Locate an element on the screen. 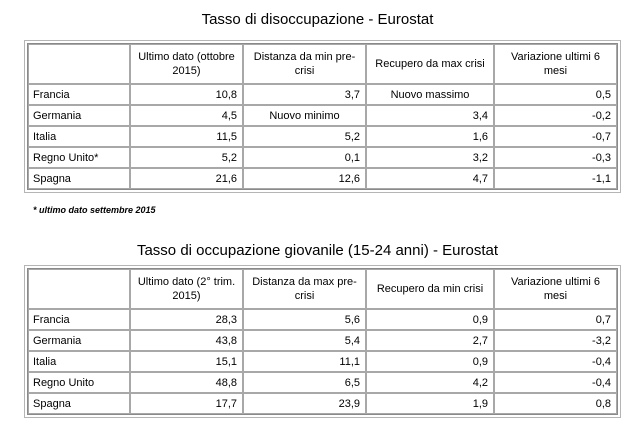 Image resolution: width=627 pixels, height=421 pixels. cell-dist: 6,5 is located at coordinates (304, 382).